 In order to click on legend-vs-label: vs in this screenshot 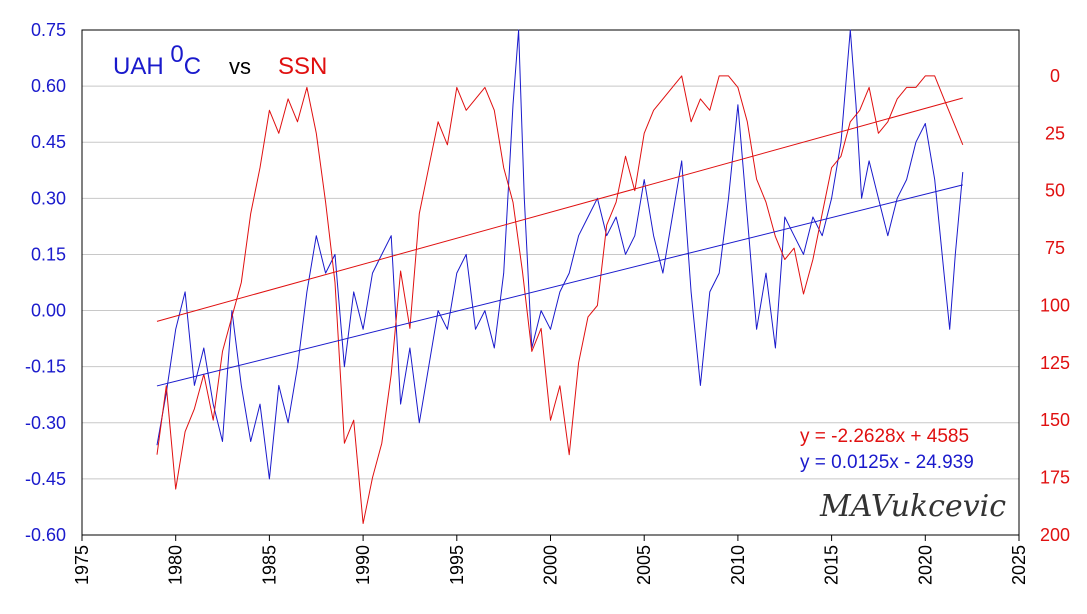, I will do `click(240, 66)`.